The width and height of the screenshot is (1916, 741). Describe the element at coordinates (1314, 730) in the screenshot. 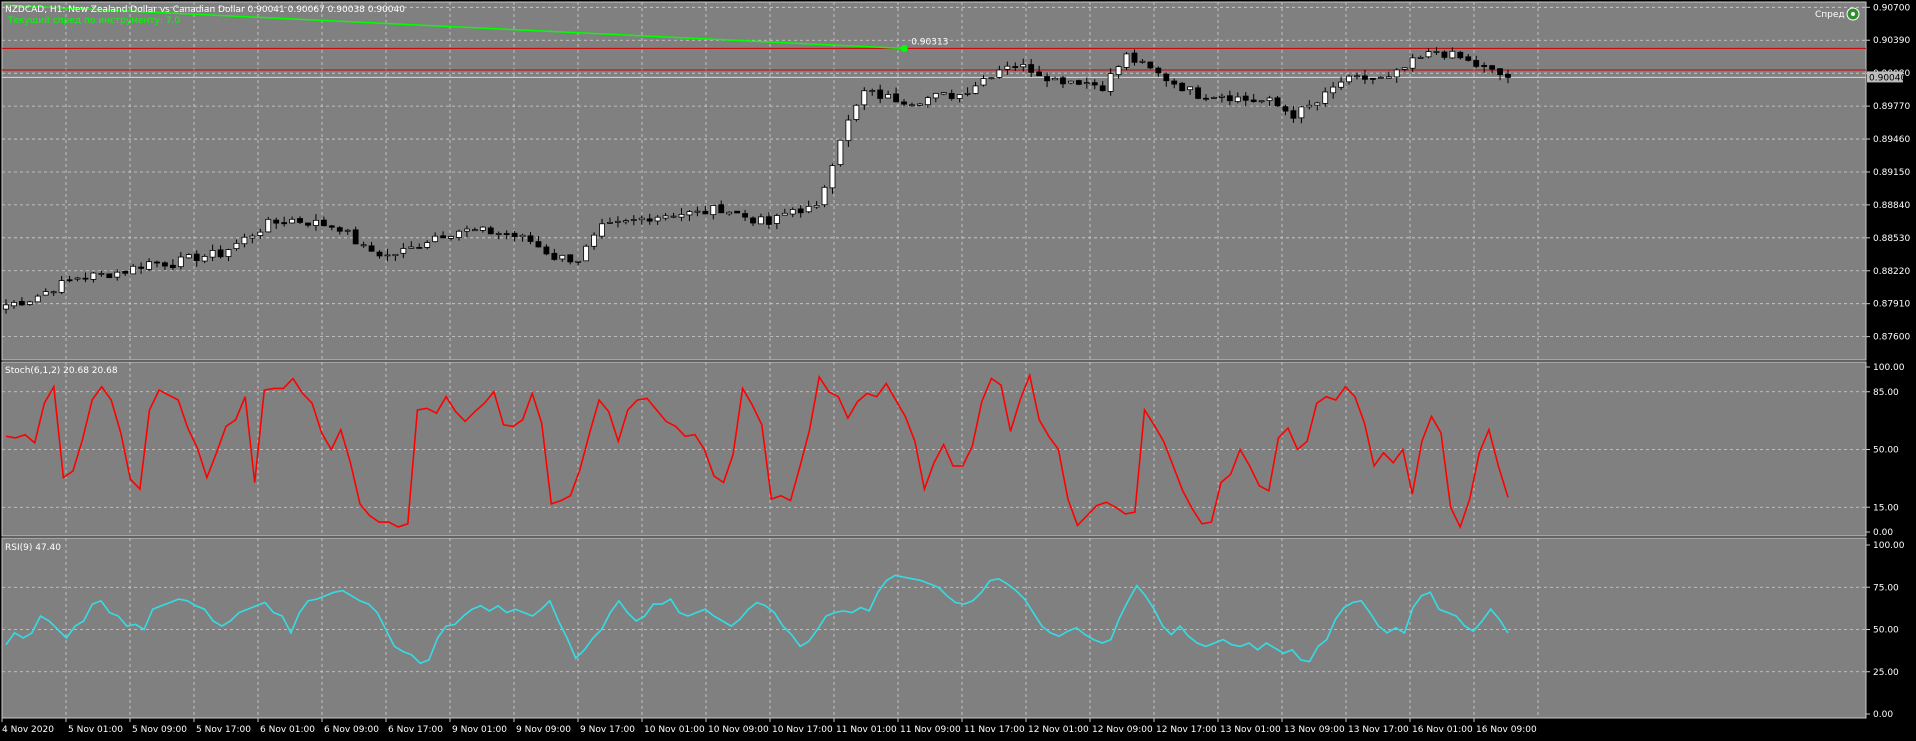

I see `time-tick-label: 13 Nov 09:00` at that location.